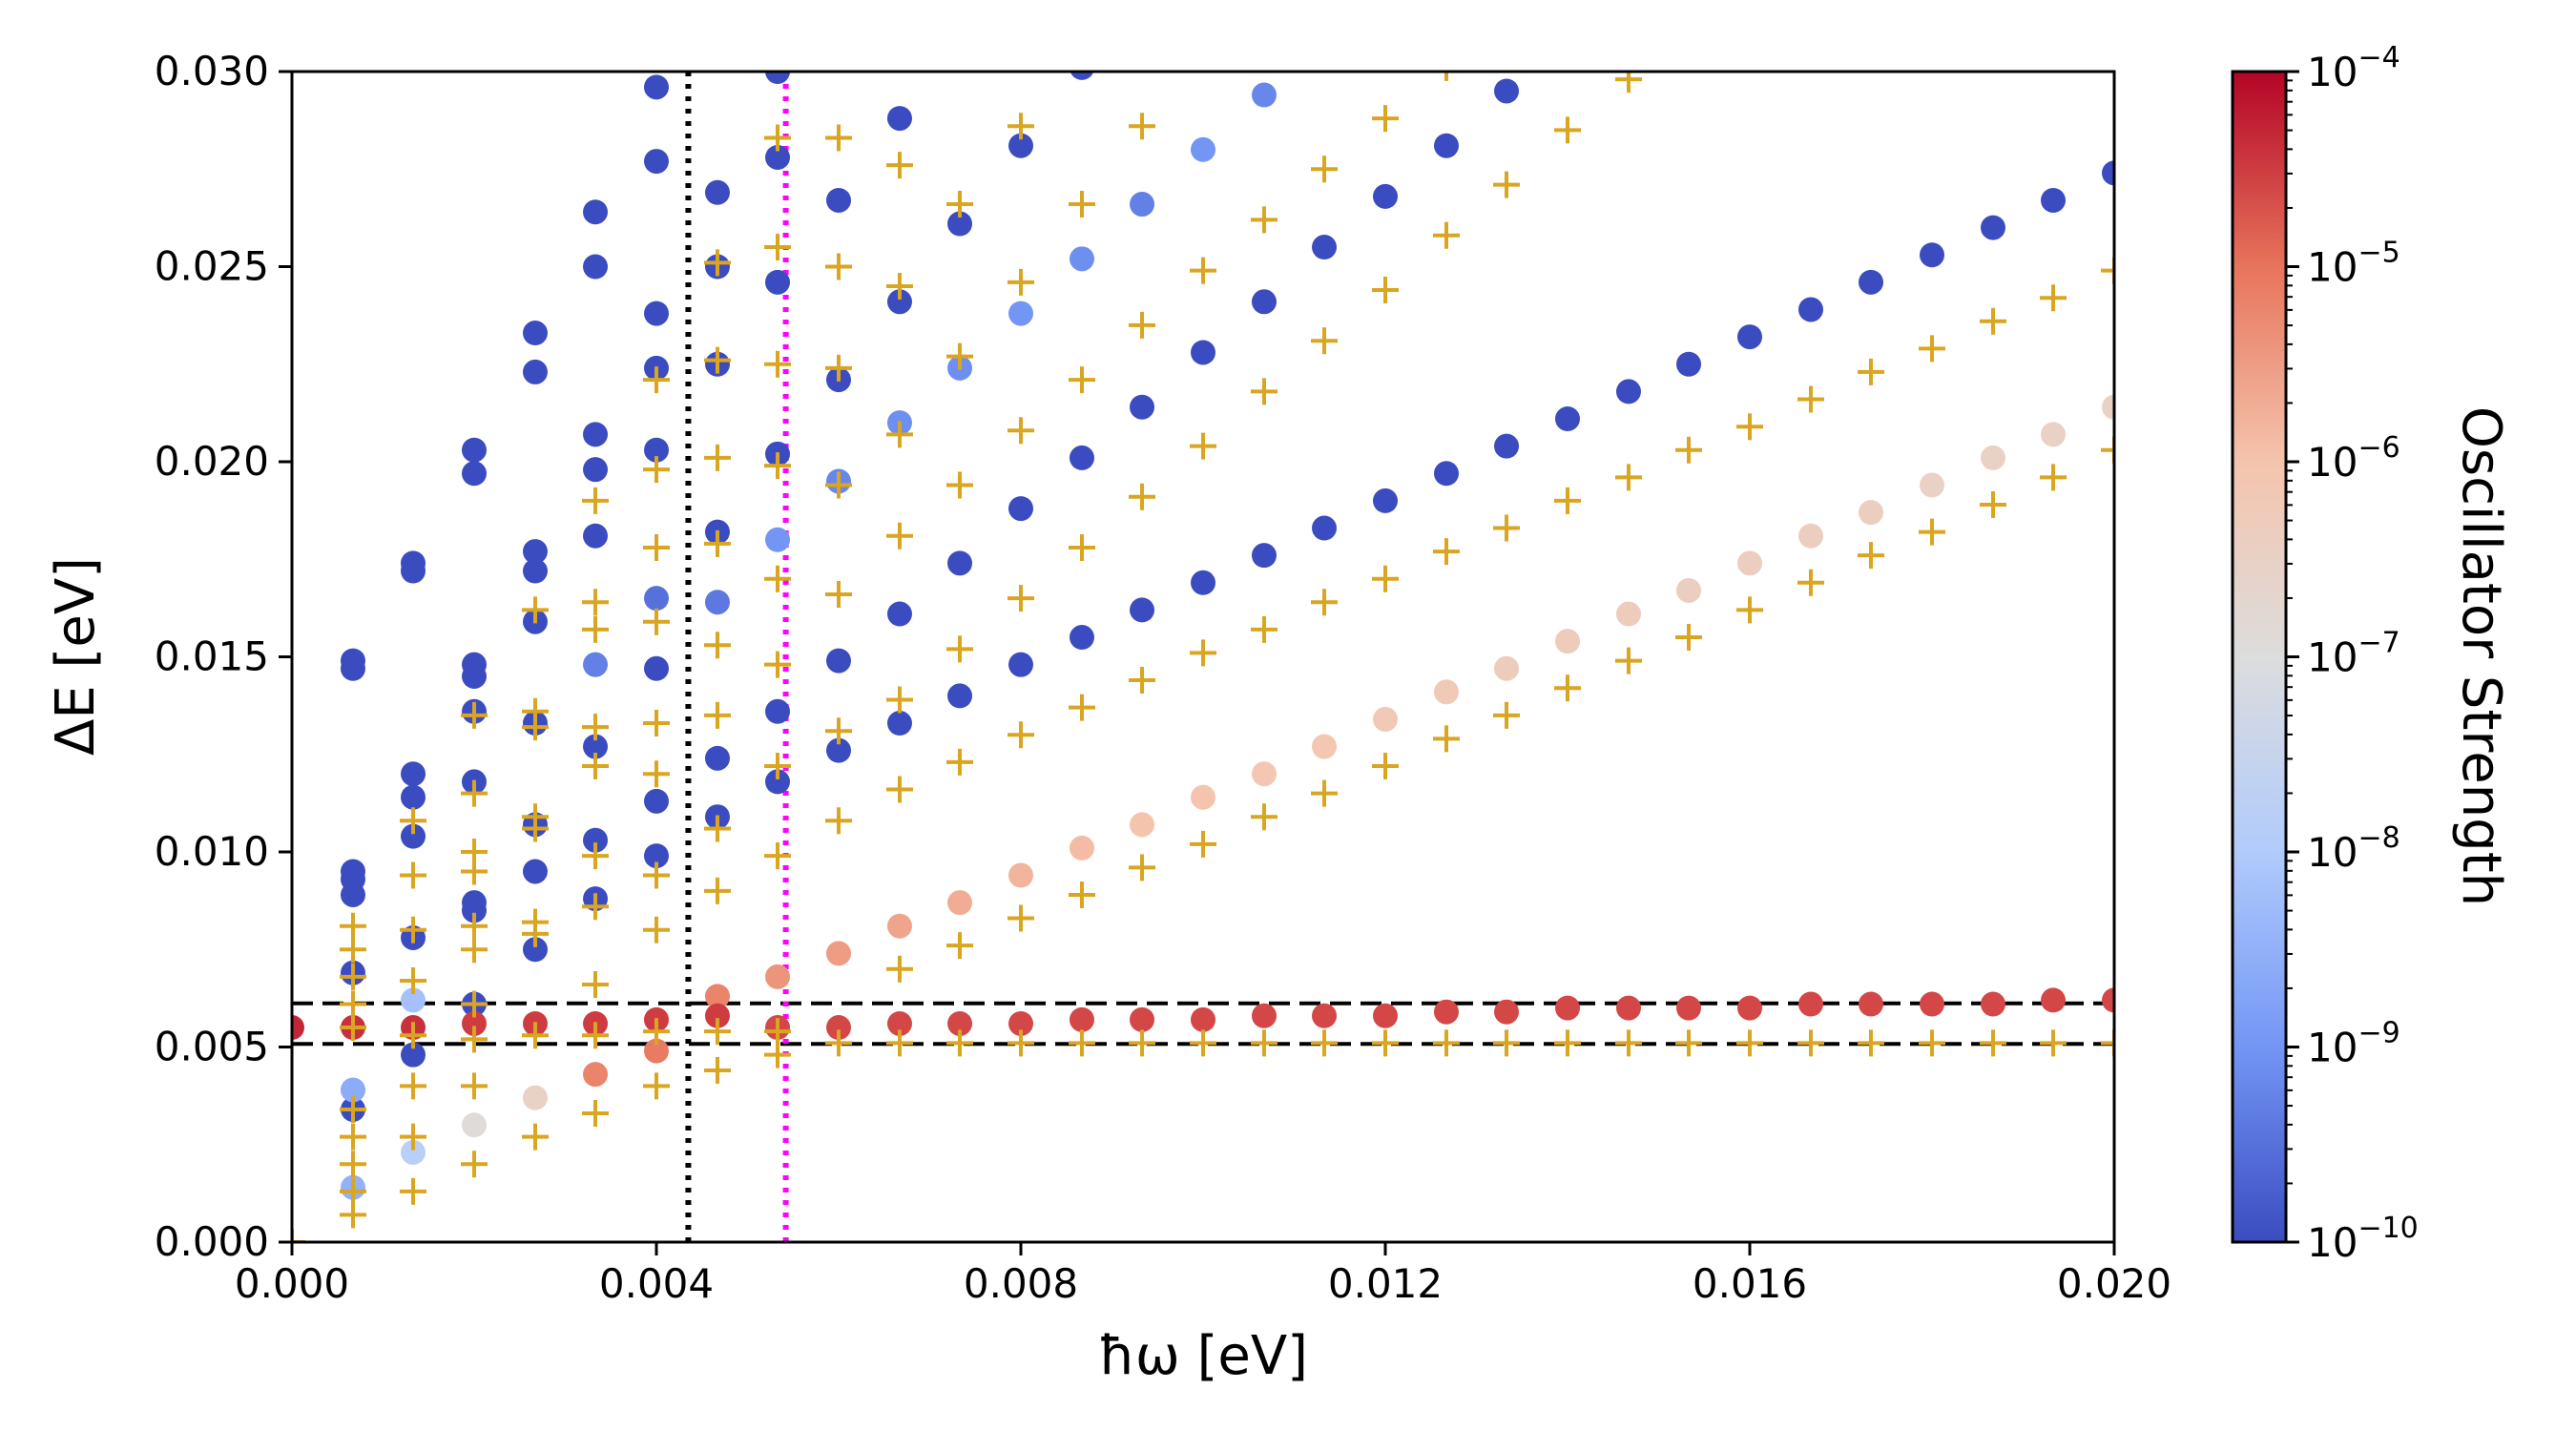 The height and width of the screenshot is (1431, 2576). Describe the element at coordinates (212, 266) in the screenshot. I see `y-tick-label: 0.025` at that location.